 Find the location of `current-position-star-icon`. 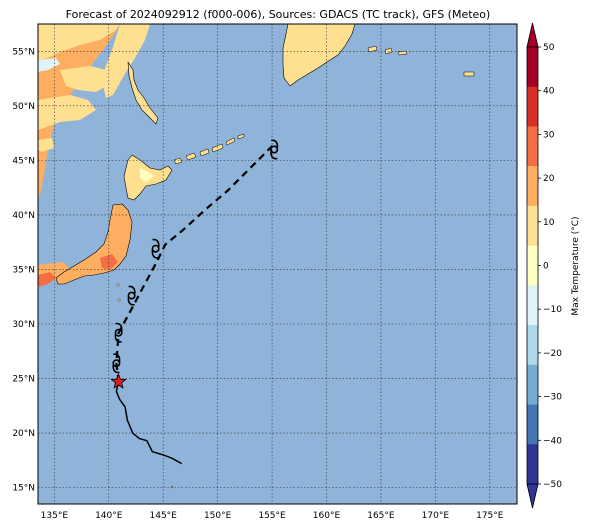

current-position-star-icon is located at coordinates (118, 381).